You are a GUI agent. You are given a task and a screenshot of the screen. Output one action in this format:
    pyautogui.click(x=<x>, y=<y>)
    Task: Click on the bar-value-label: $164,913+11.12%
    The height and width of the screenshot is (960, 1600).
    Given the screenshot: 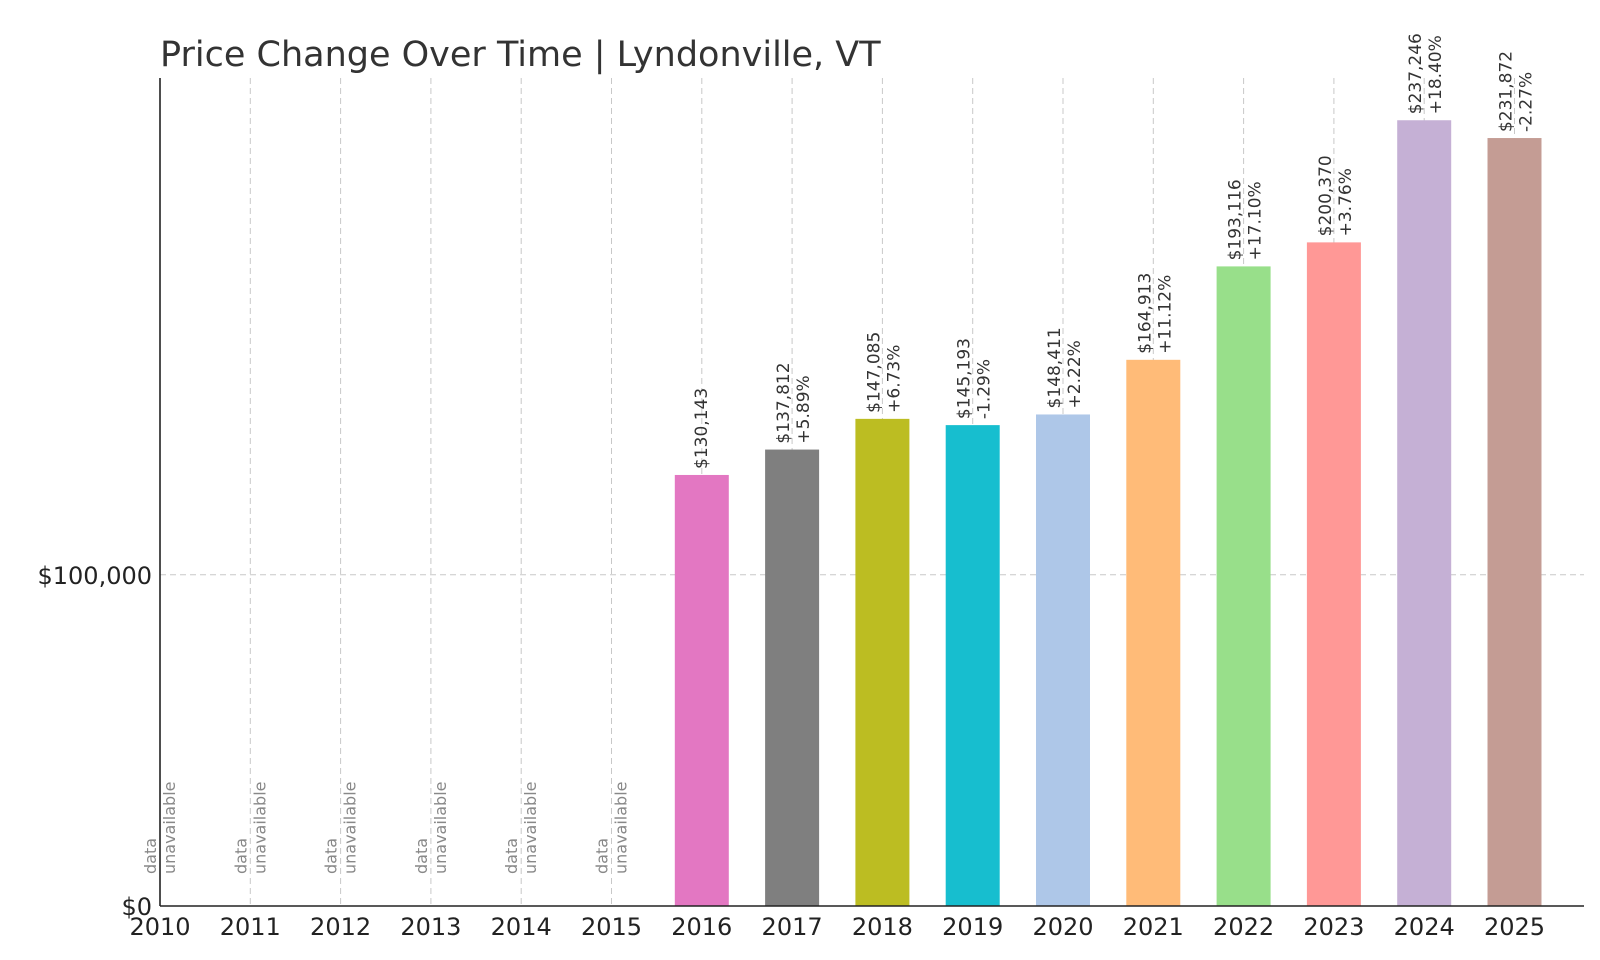 What is the action you would take?
    pyautogui.click(x=1155, y=313)
    